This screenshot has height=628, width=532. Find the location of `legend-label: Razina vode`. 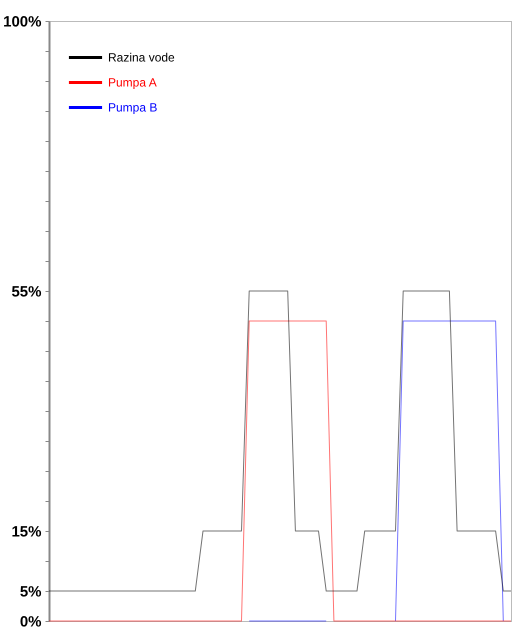

legend-label: Razina vode is located at coordinates (142, 57).